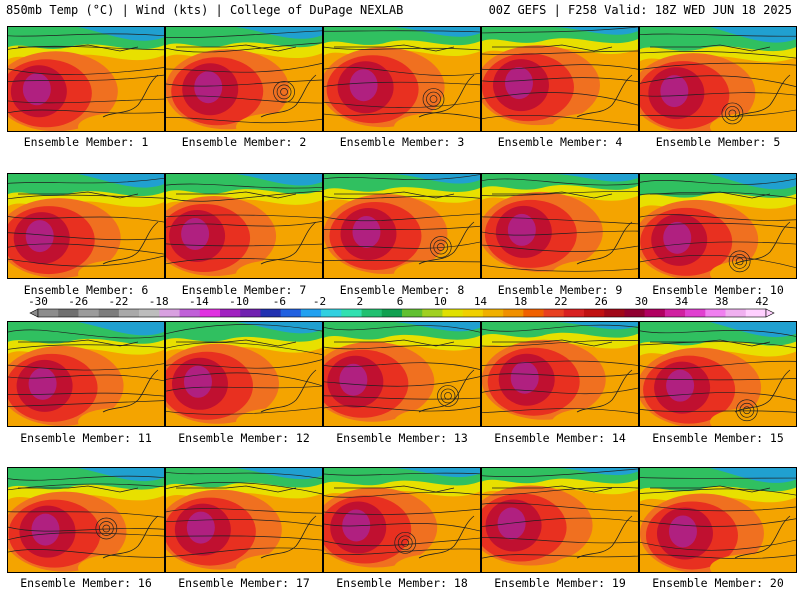  Describe the element at coordinates (118, 301) in the screenshot. I see `colorbar-tick-label: -22` at that location.